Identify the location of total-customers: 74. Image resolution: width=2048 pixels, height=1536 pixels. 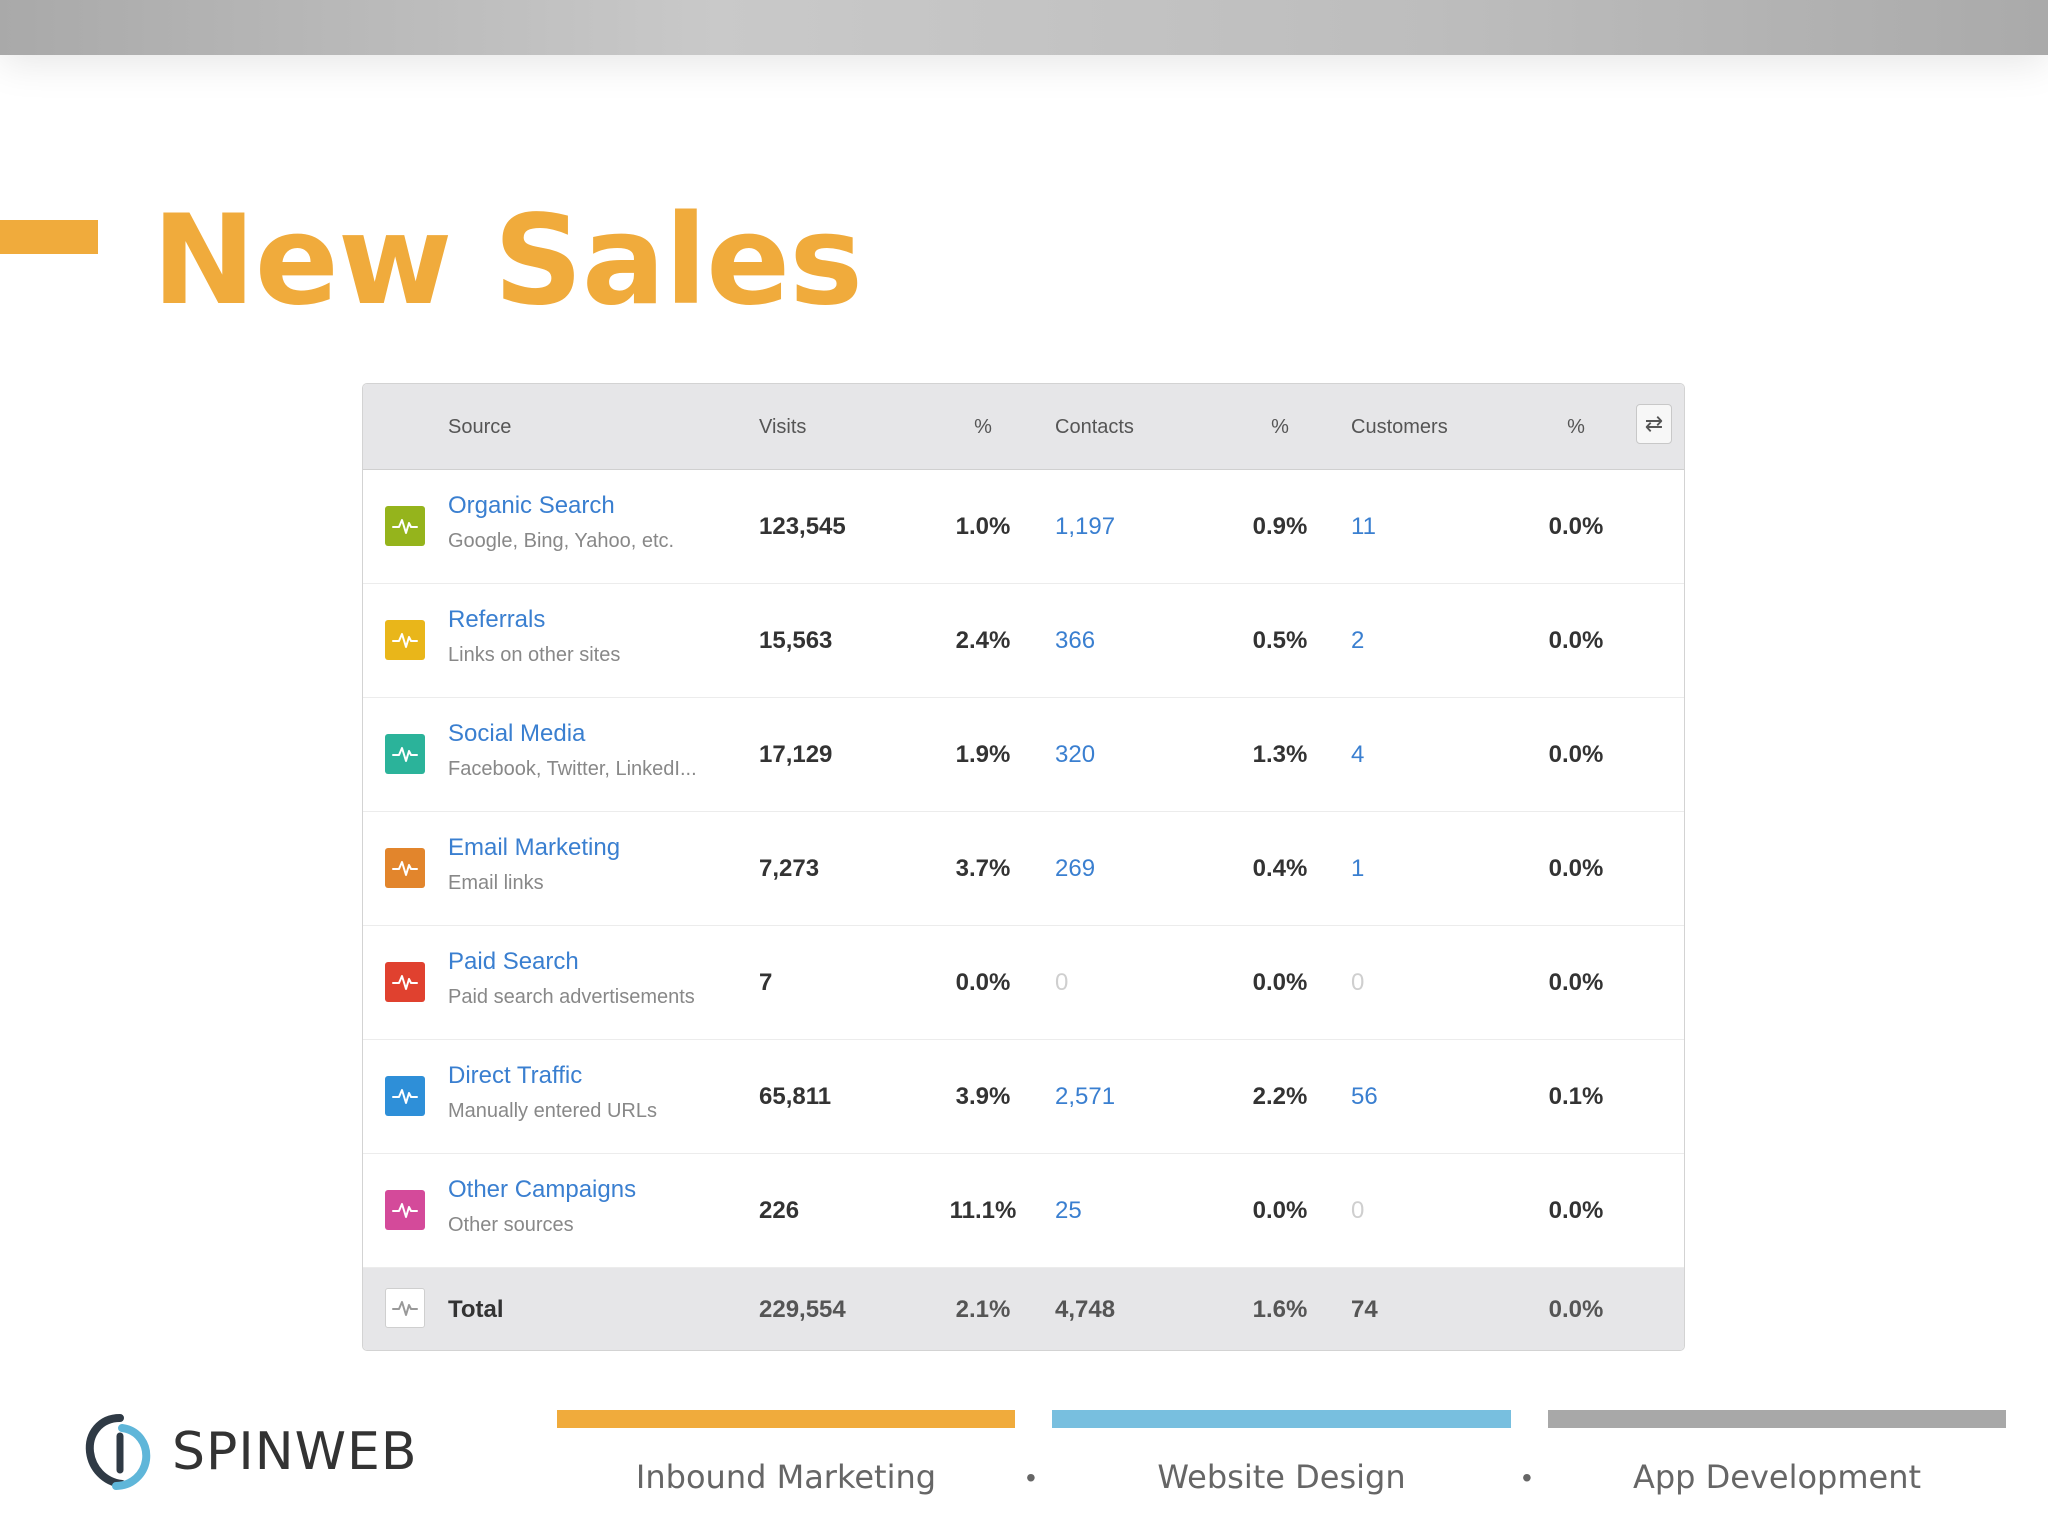
(1364, 1309).